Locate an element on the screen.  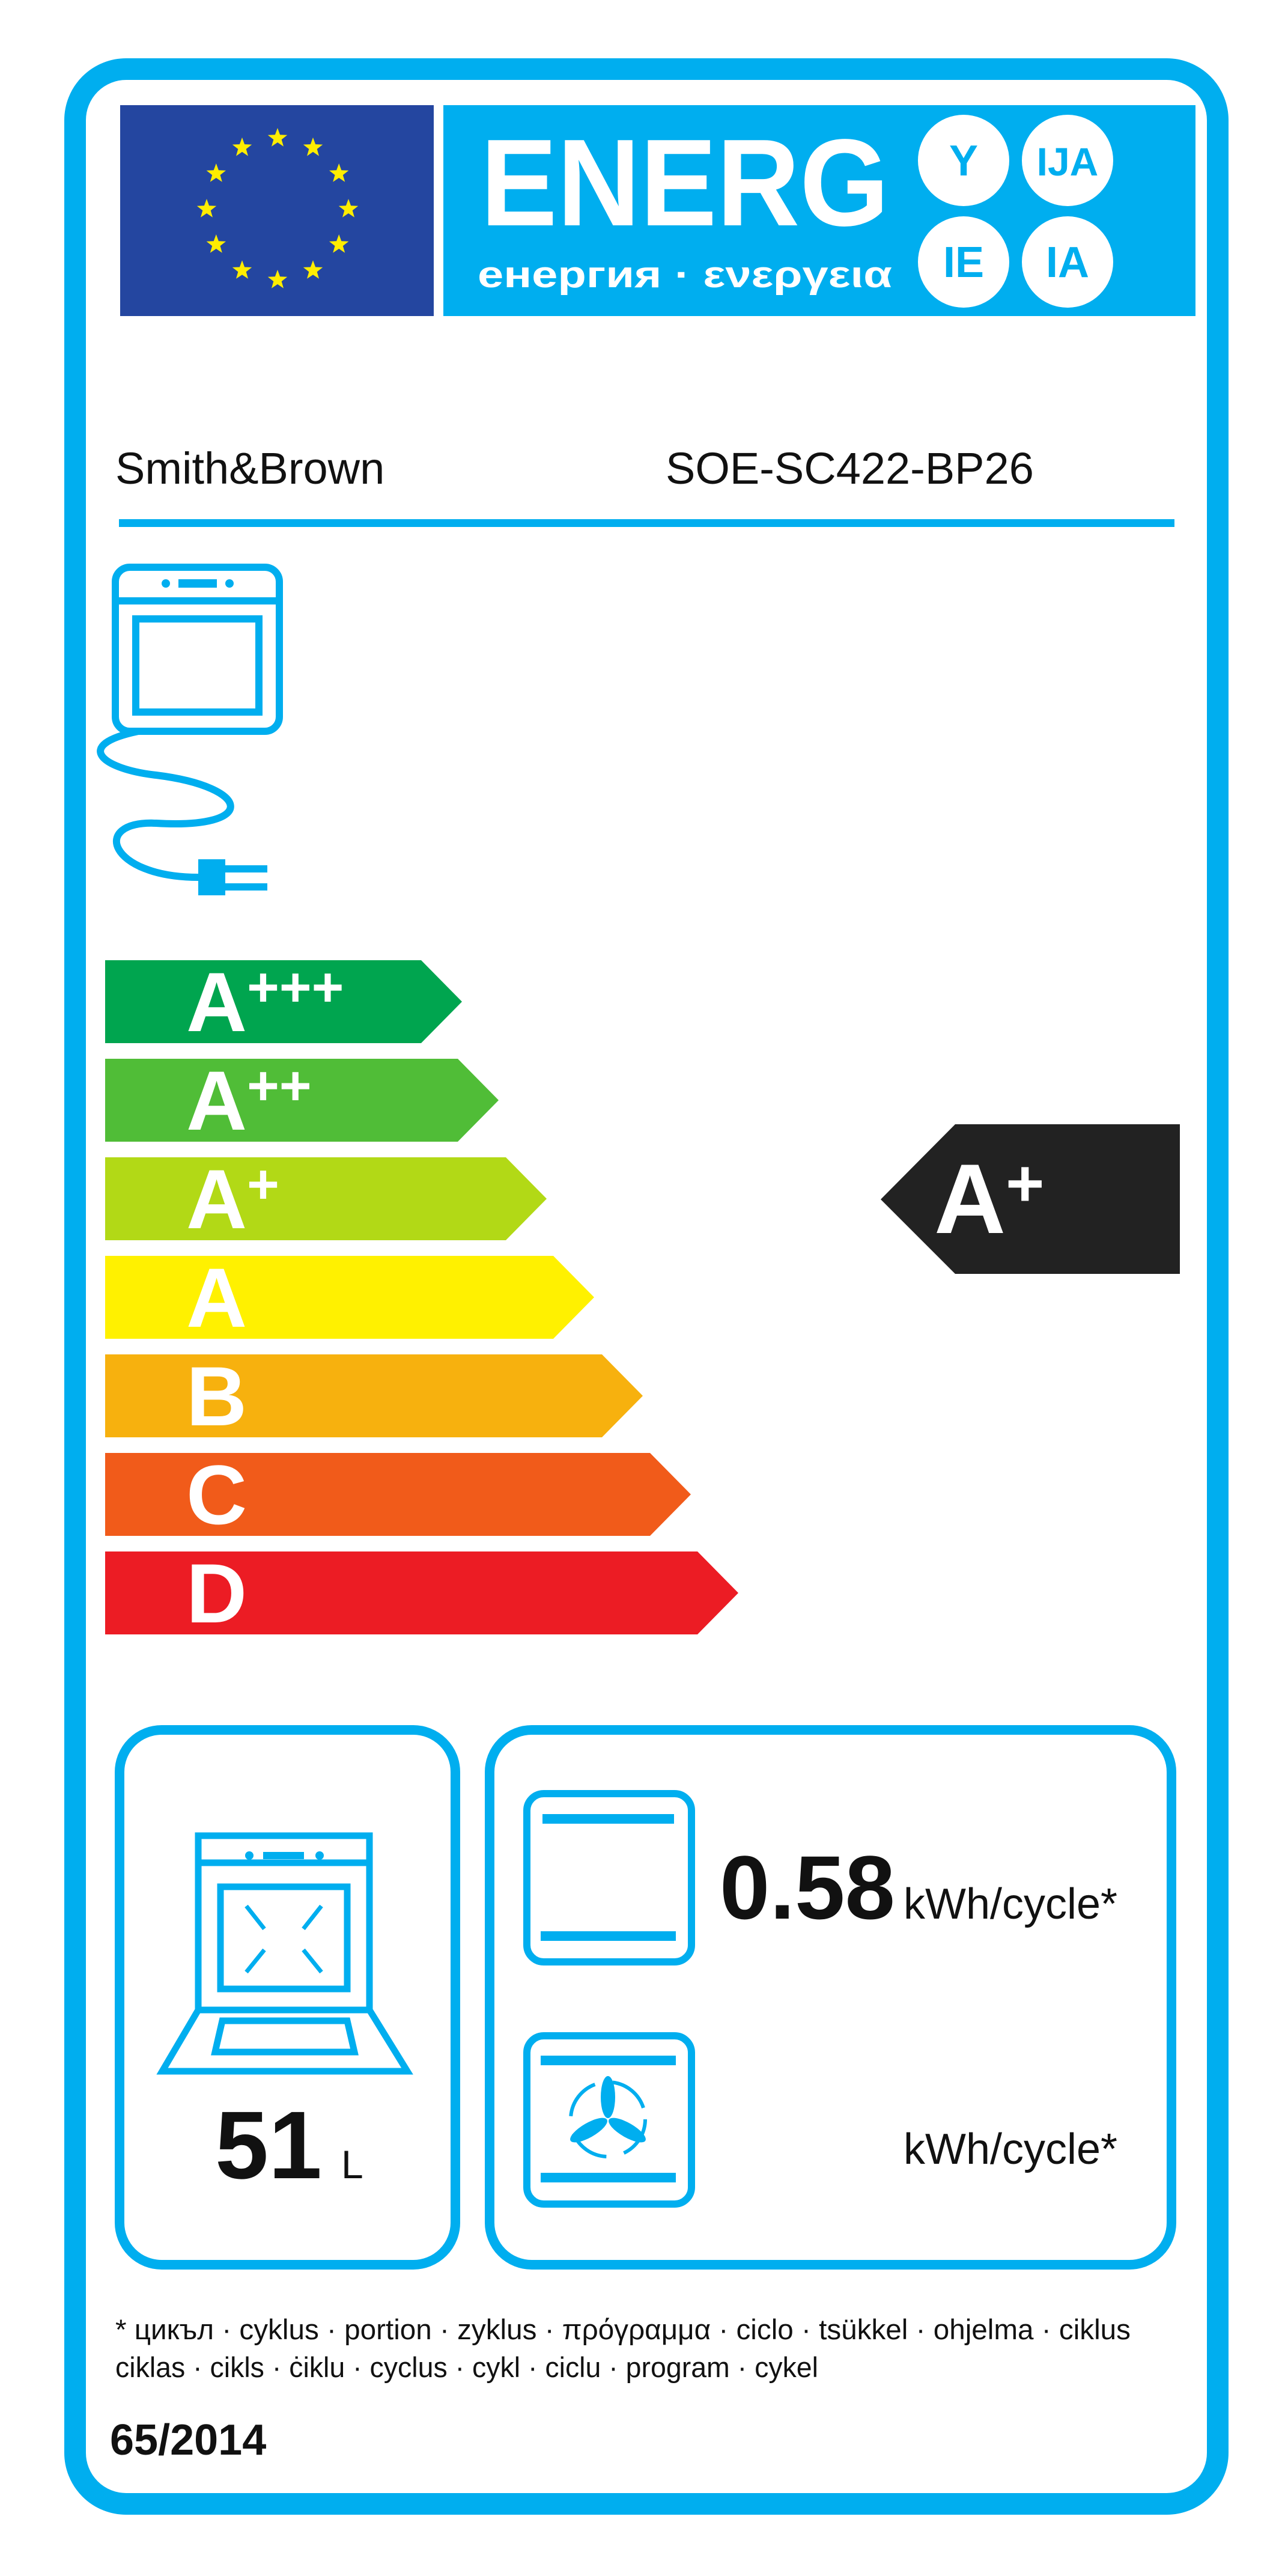
scale-bar-1: A++ is located at coordinates (302, 1100).